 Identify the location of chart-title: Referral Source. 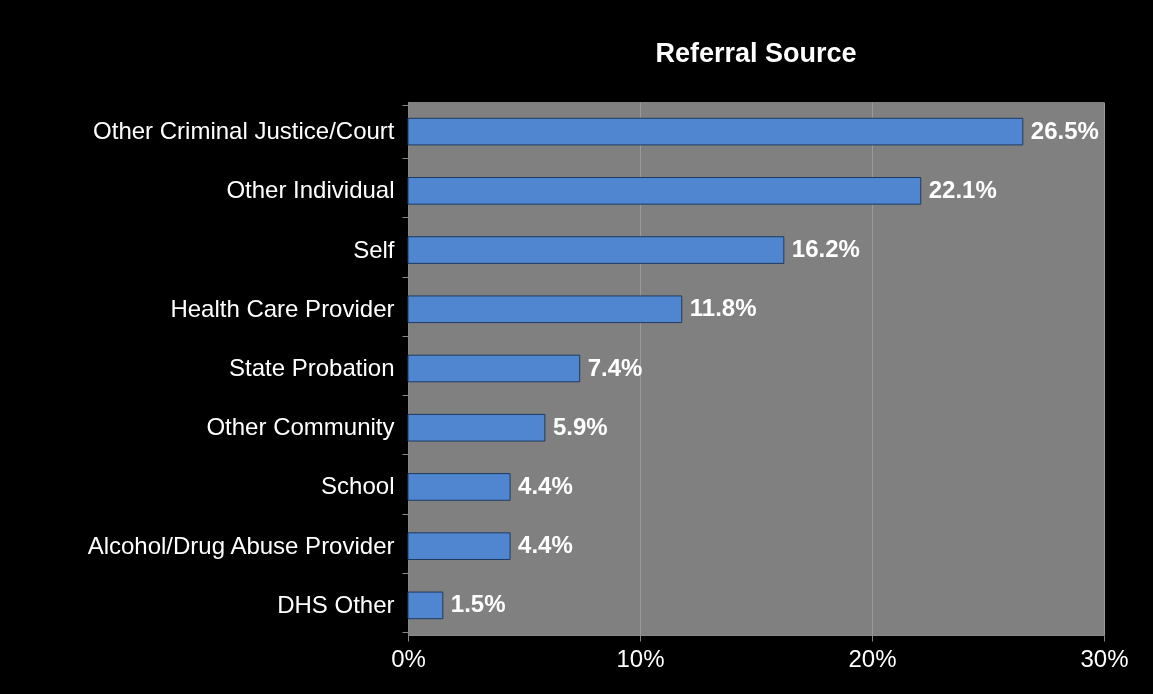
(756, 53).